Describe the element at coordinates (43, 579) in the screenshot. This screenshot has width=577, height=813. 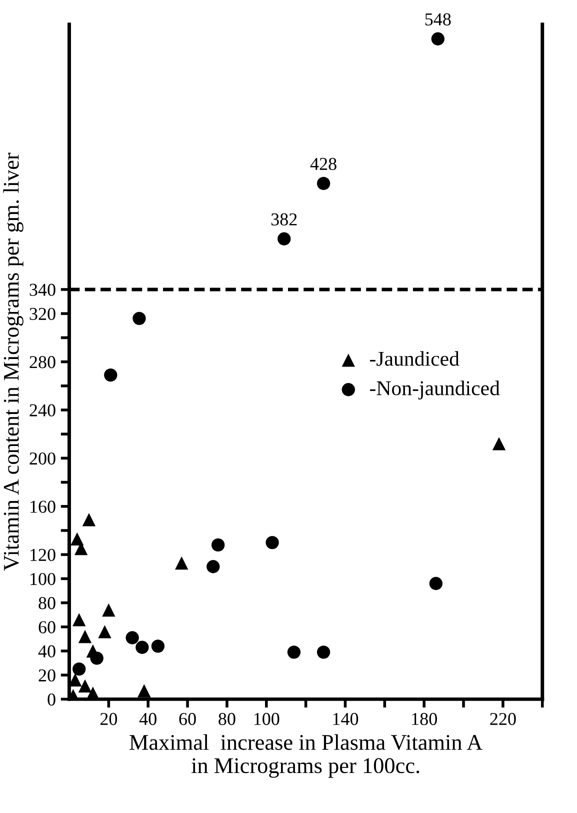
I see `y-tick-label: 100` at that location.